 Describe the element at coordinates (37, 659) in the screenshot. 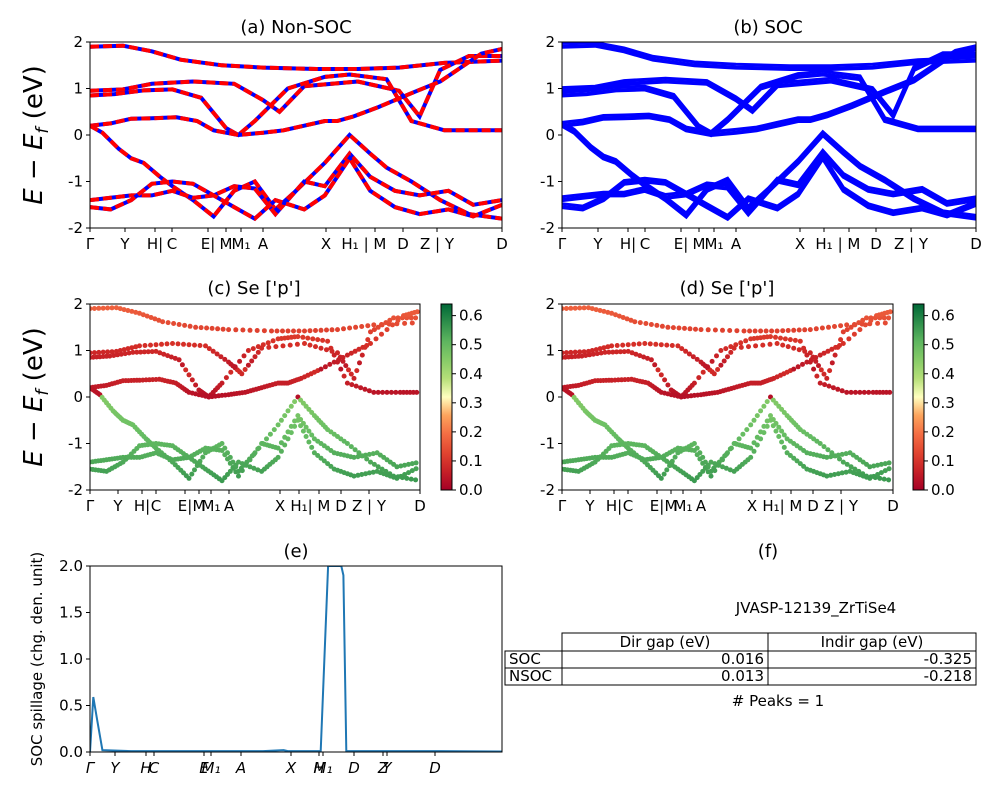

I see `ylabel-e: SOC spillage (chg. den. unit)` at that location.